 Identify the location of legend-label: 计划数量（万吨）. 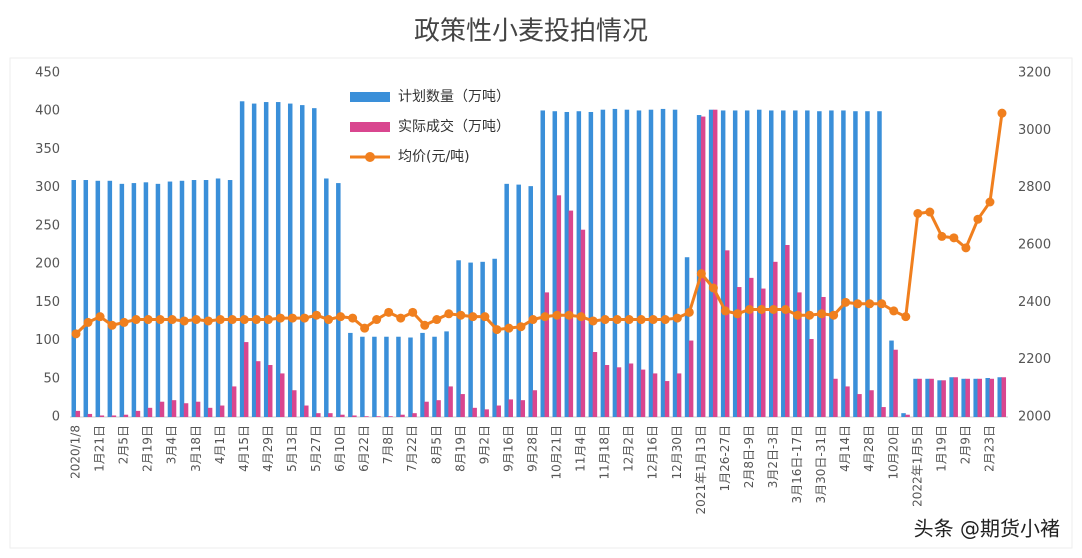
(454, 97).